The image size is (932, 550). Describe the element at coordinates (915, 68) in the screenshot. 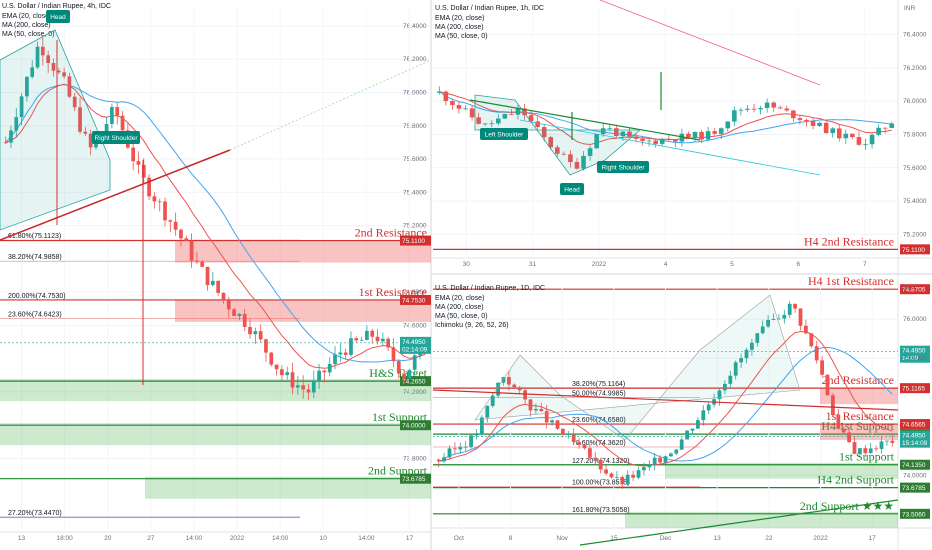

I see `y-tick-label: 76.2000` at that location.